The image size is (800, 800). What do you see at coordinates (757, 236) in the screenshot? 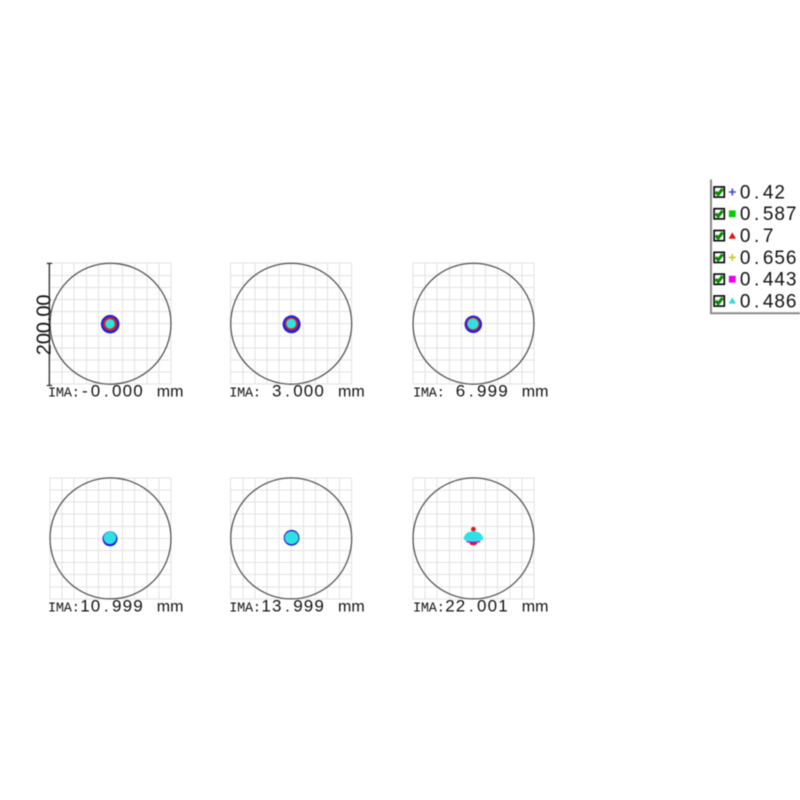
I see `svg-text: 0.7` at bounding box center [757, 236].